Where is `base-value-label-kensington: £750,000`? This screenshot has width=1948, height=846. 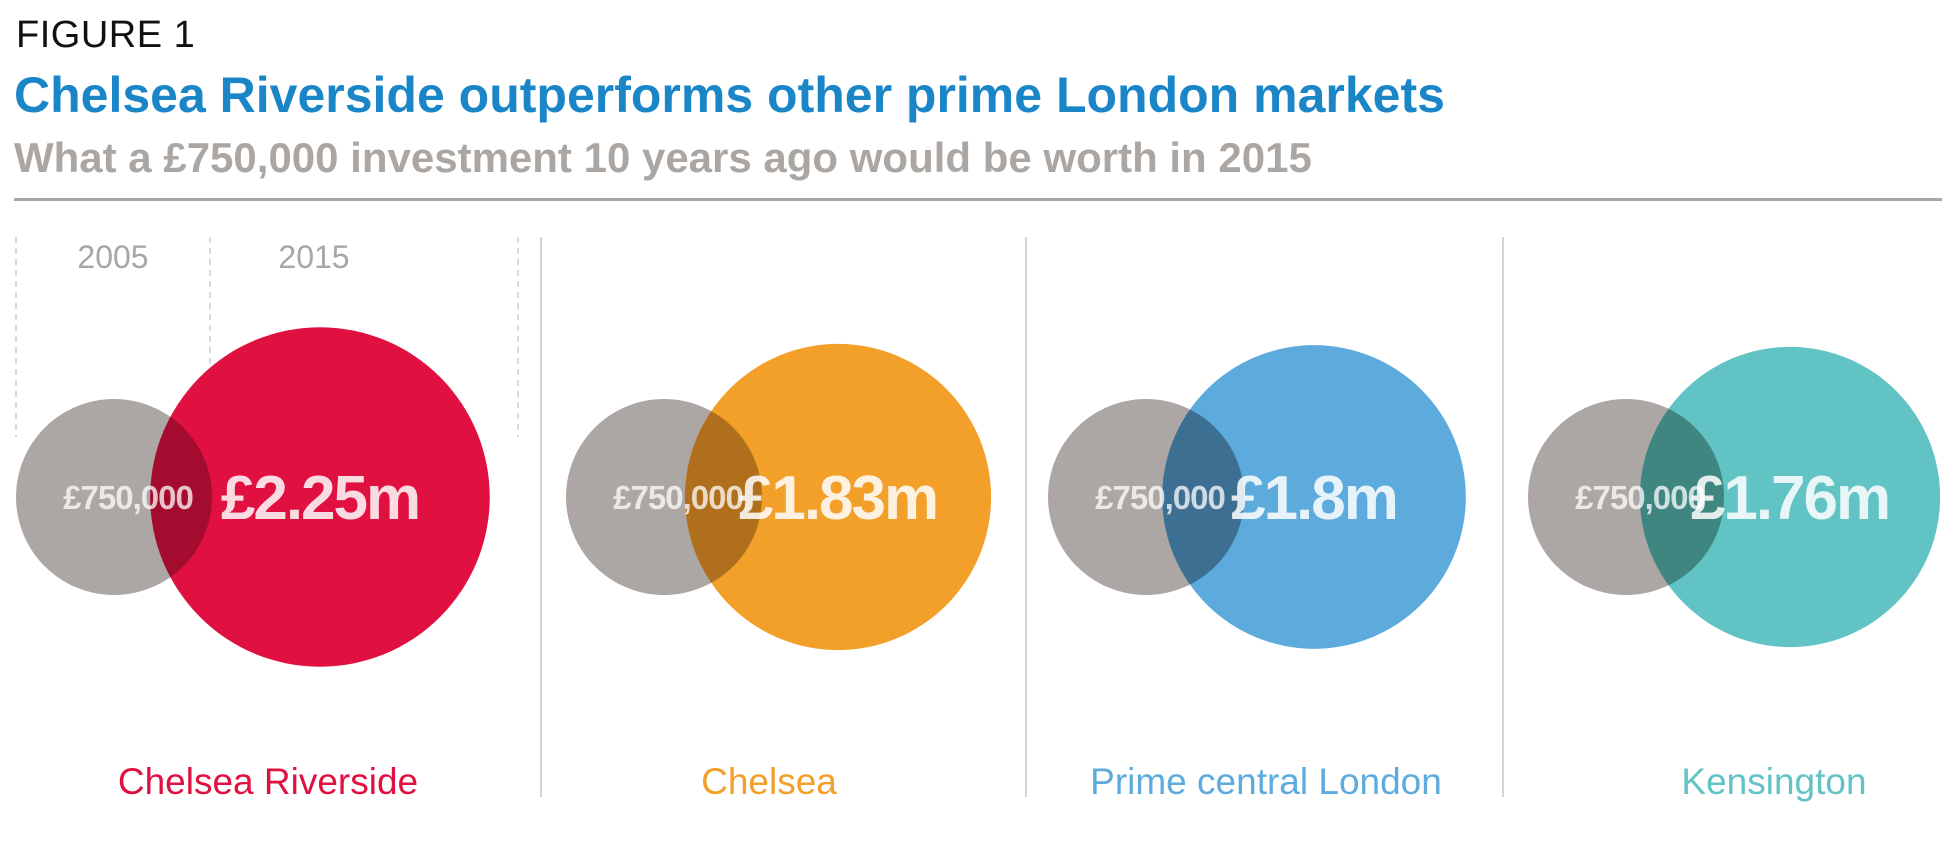 base-value-label-kensington: £750,000 is located at coordinates (1640, 497).